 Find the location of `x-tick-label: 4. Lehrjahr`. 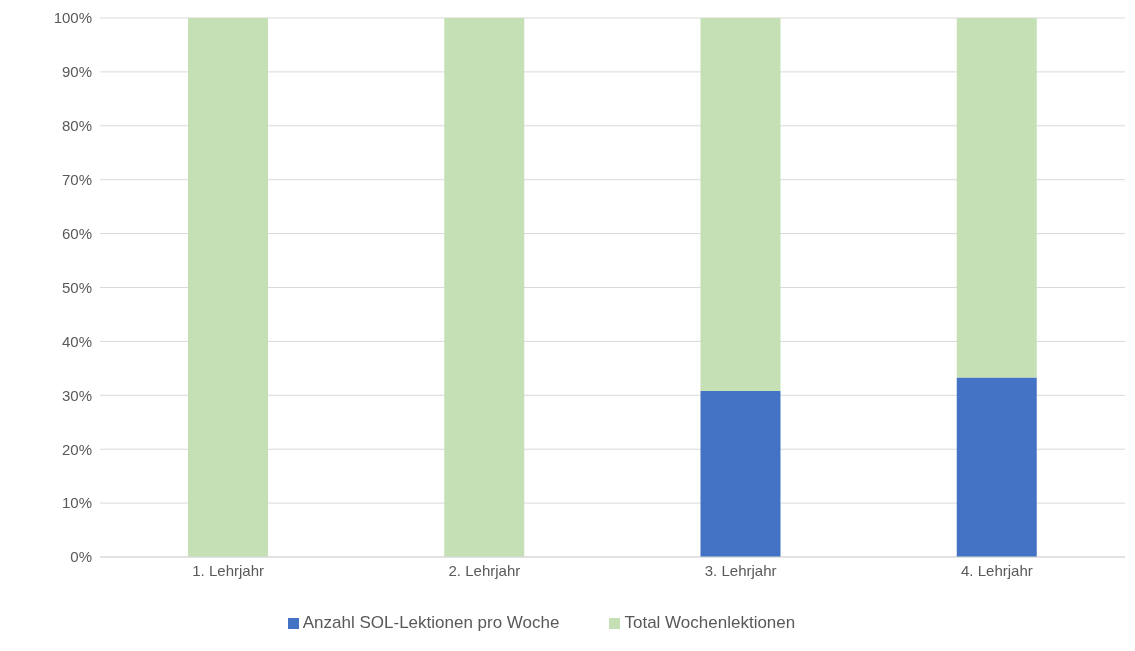

x-tick-label: 4. Lehrjahr is located at coordinates (997, 570).